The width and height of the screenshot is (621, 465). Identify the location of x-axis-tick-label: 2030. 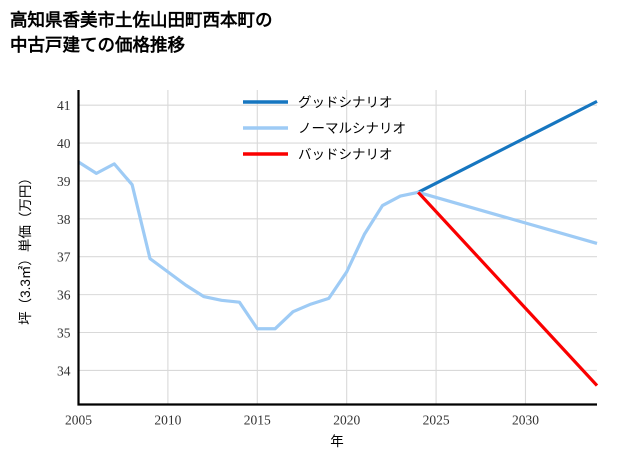
(525, 420).